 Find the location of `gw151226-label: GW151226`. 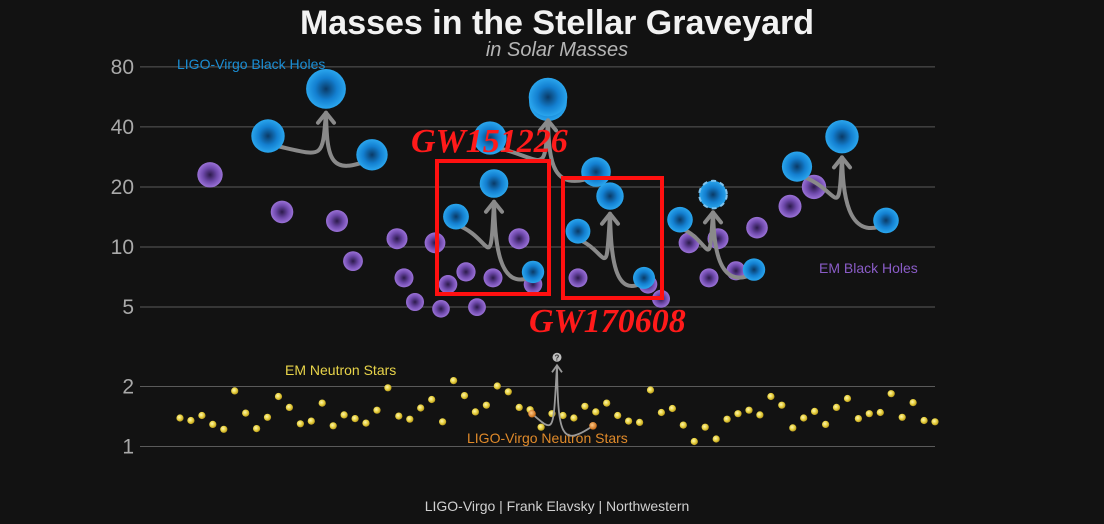

gw151226-label: GW151226 is located at coordinates (489, 141).